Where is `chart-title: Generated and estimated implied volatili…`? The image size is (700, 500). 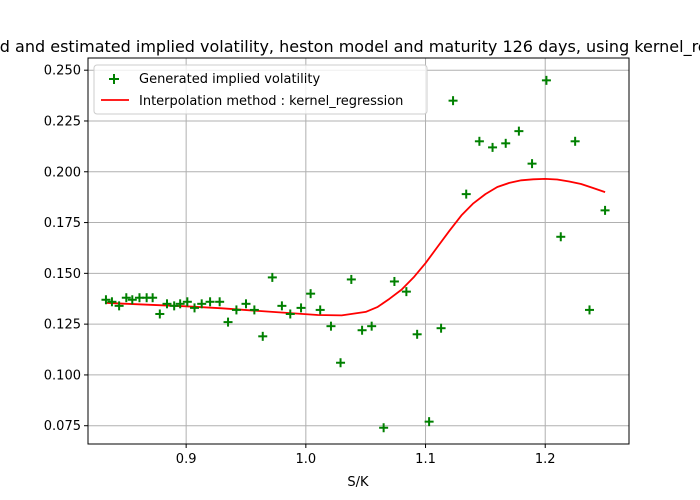 chart-title: Generated and estimated implied volatili… is located at coordinates (350, 47).